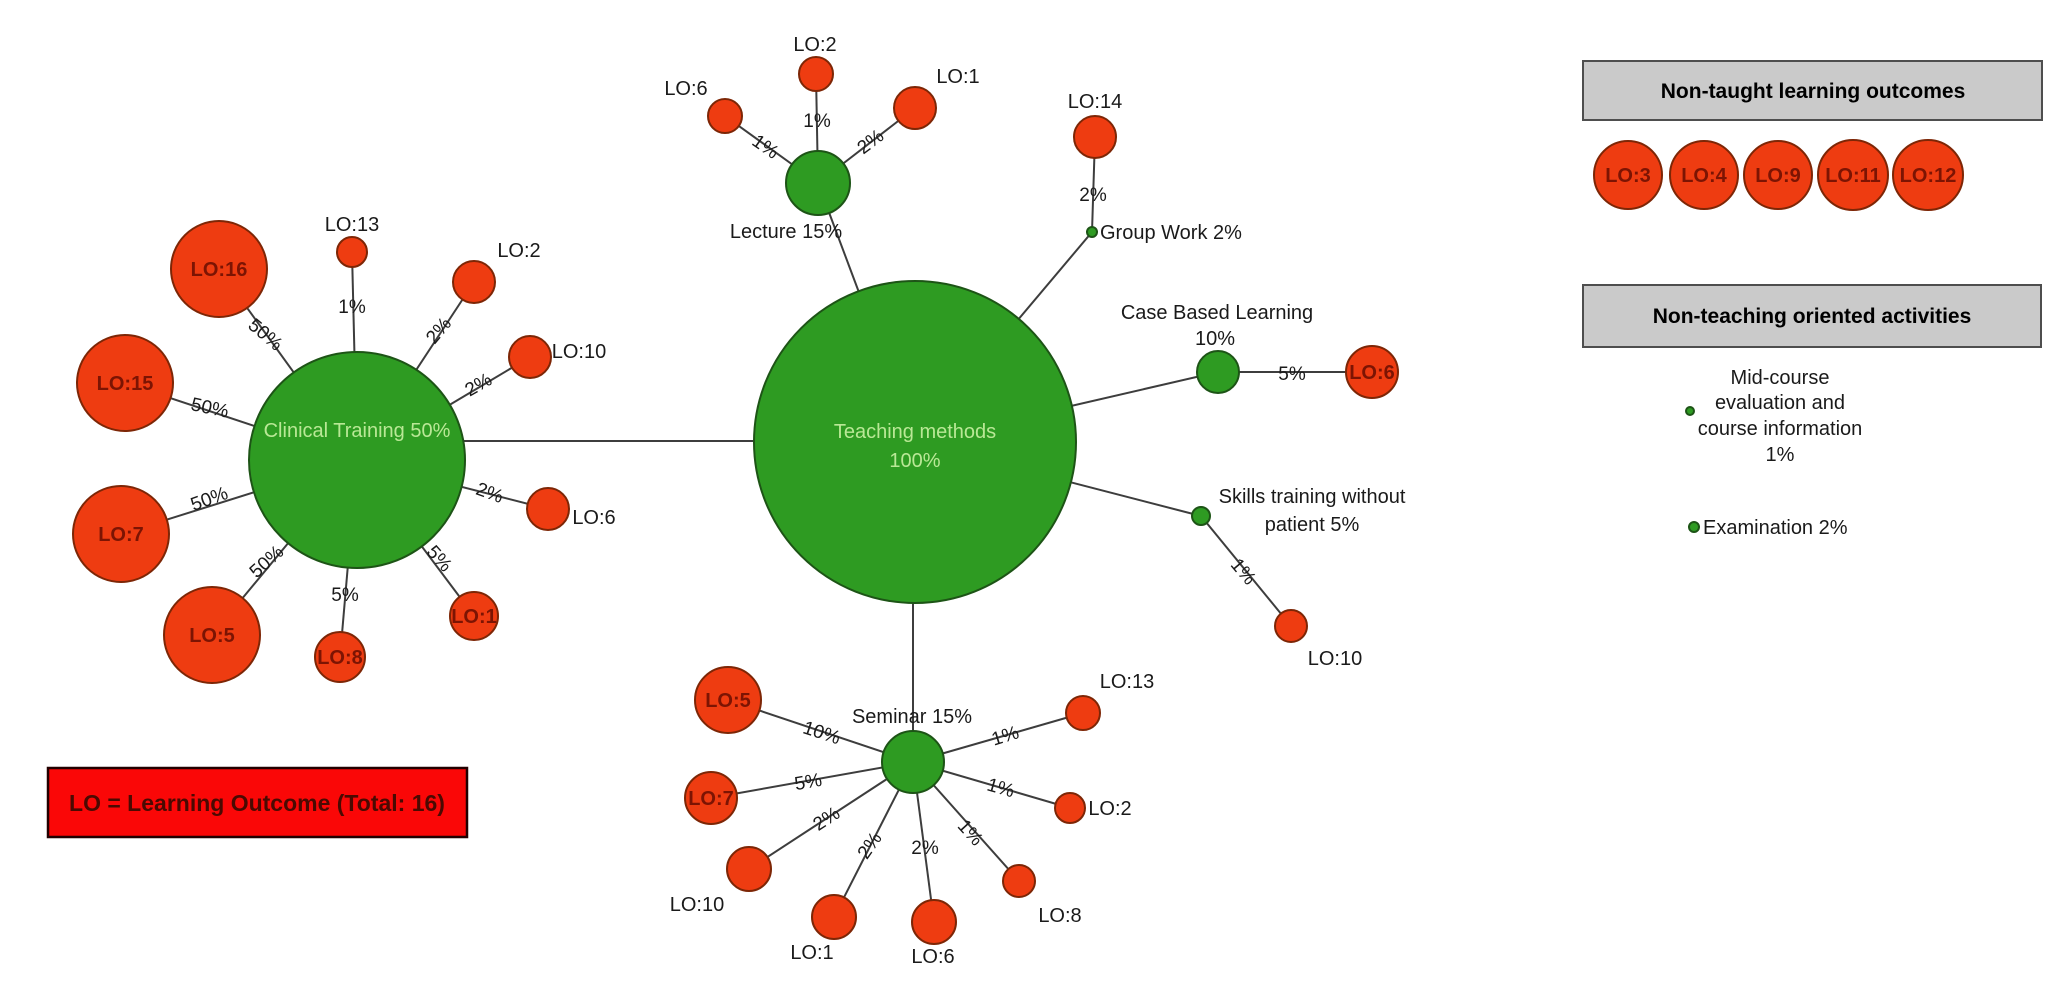 This screenshot has width=2059, height=1001. I want to click on edge-seminar-lo10, so click(831, 815).